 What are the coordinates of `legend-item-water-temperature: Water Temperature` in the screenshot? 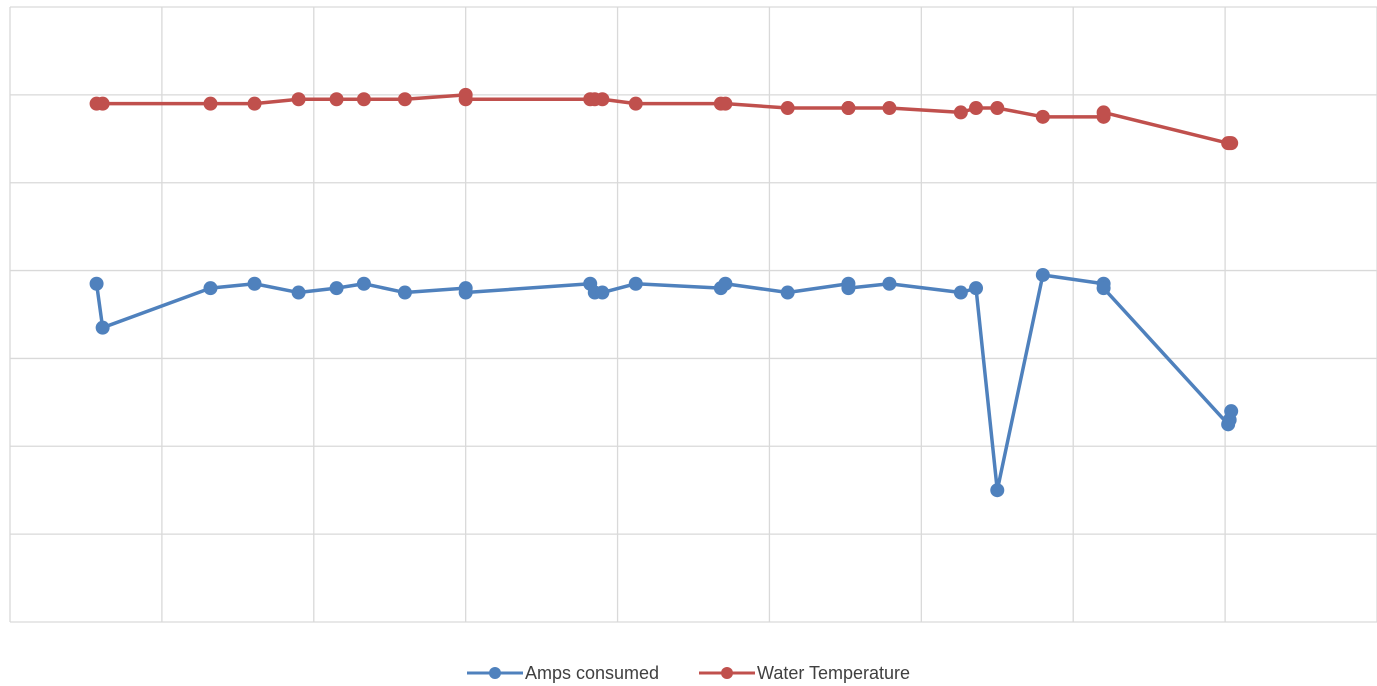 It's located at (804, 673).